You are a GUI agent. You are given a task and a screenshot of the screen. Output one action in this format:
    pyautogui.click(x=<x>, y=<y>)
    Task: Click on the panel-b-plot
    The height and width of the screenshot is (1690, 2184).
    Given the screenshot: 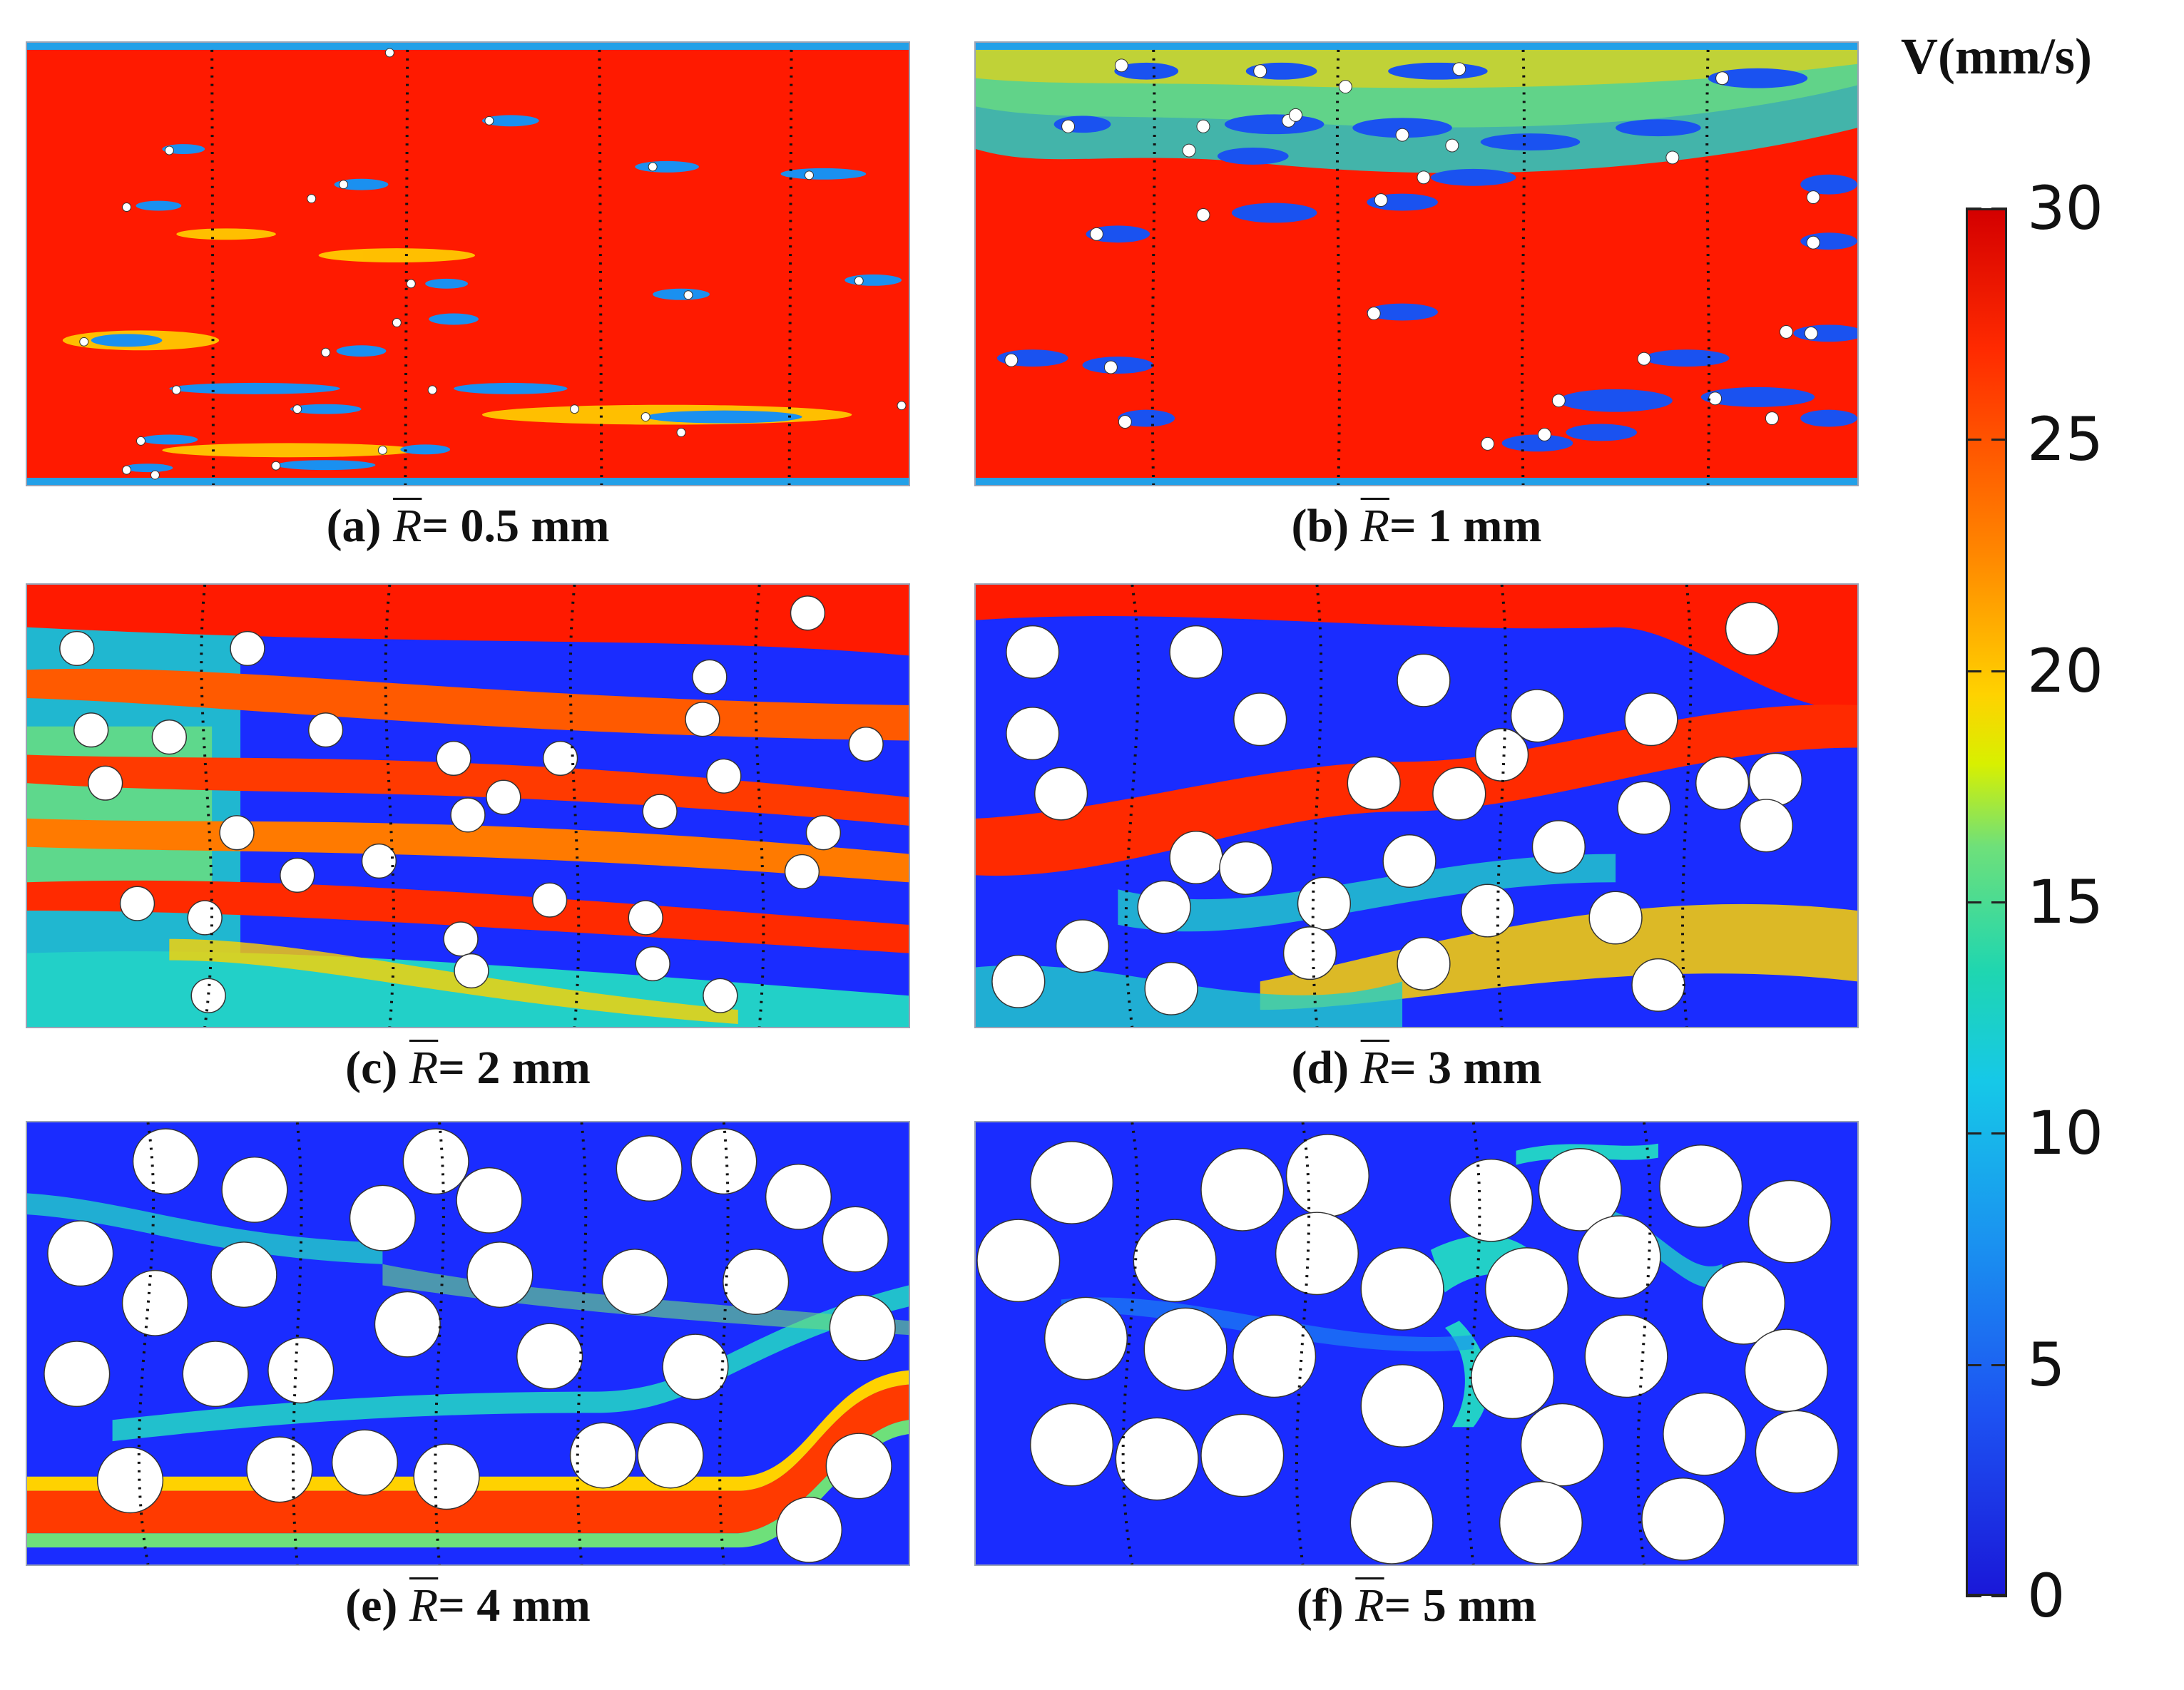 What is the action you would take?
    pyautogui.click(x=1416, y=264)
    